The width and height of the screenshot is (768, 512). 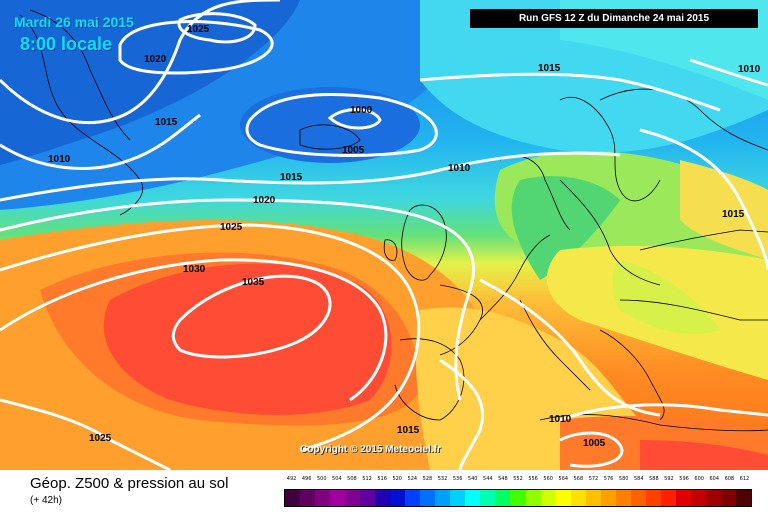 What do you see at coordinates (457, 479) in the screenshot?
I see `scale-label: 536` at bounding box center [457, 479].